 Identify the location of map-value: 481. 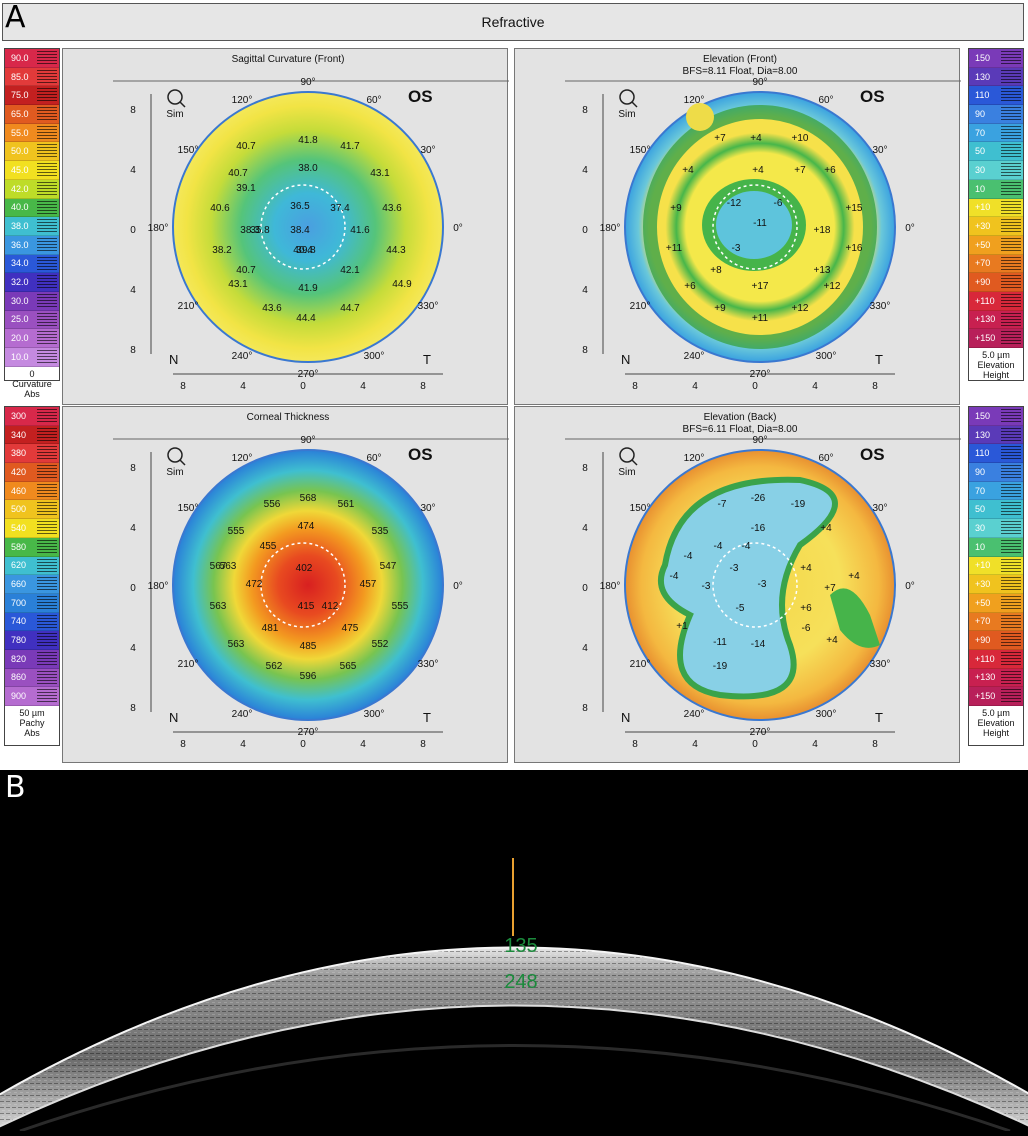
(270, 628).